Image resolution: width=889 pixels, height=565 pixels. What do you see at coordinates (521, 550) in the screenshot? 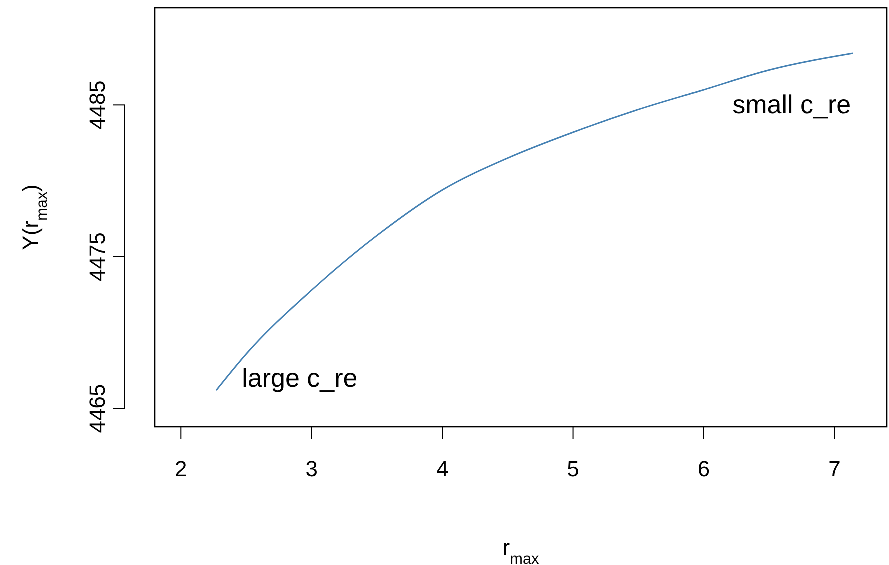
I see `x-axis-title: r$_{max}$` at bounding box center [521, 550].